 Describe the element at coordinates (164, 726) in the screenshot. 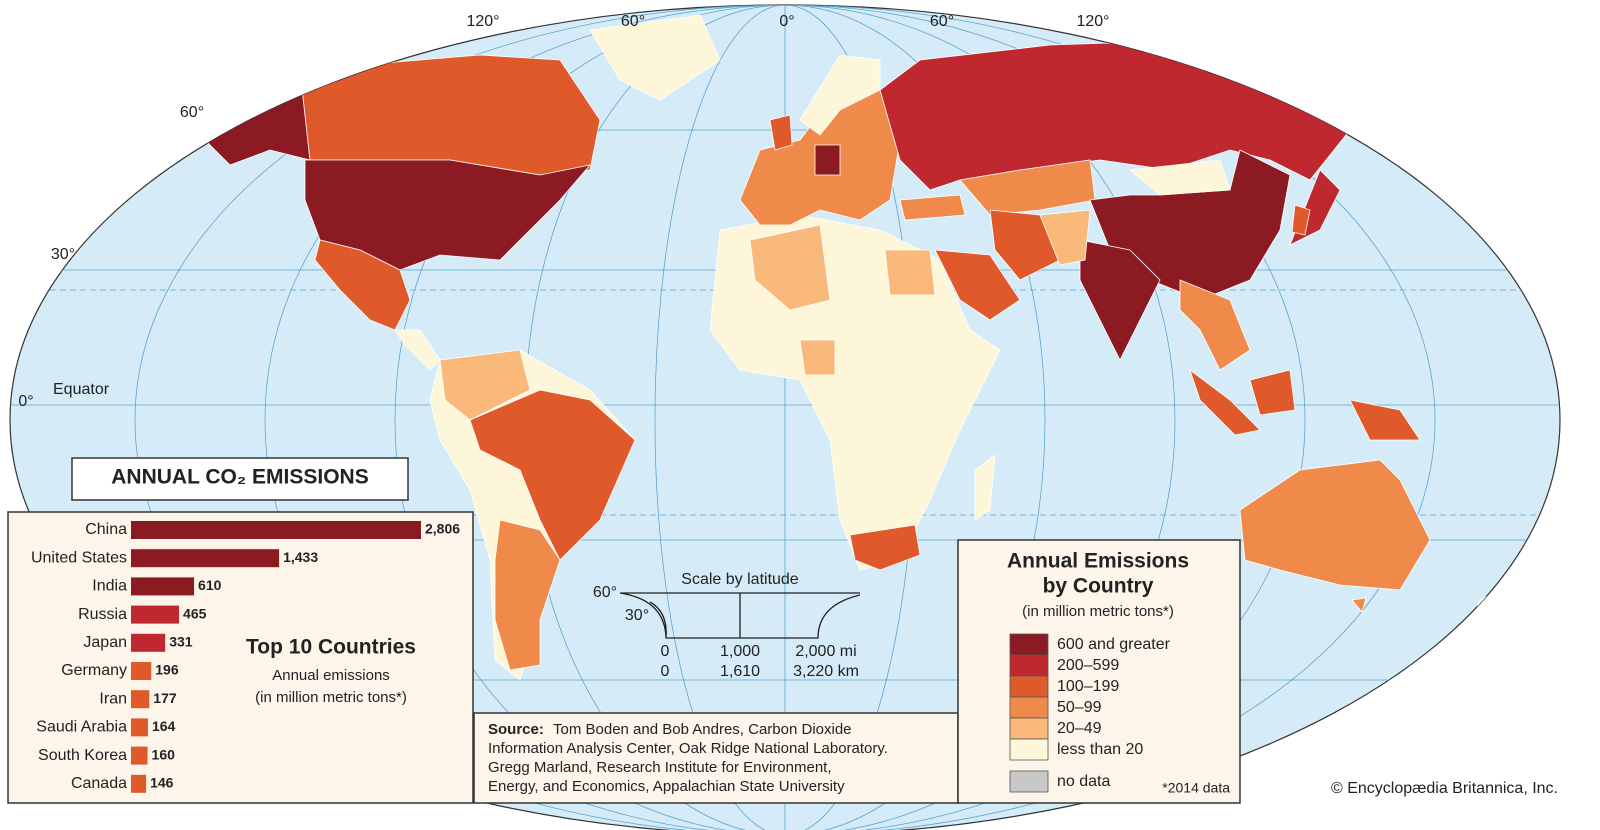

I see `bar-value-label: 164` at that location.